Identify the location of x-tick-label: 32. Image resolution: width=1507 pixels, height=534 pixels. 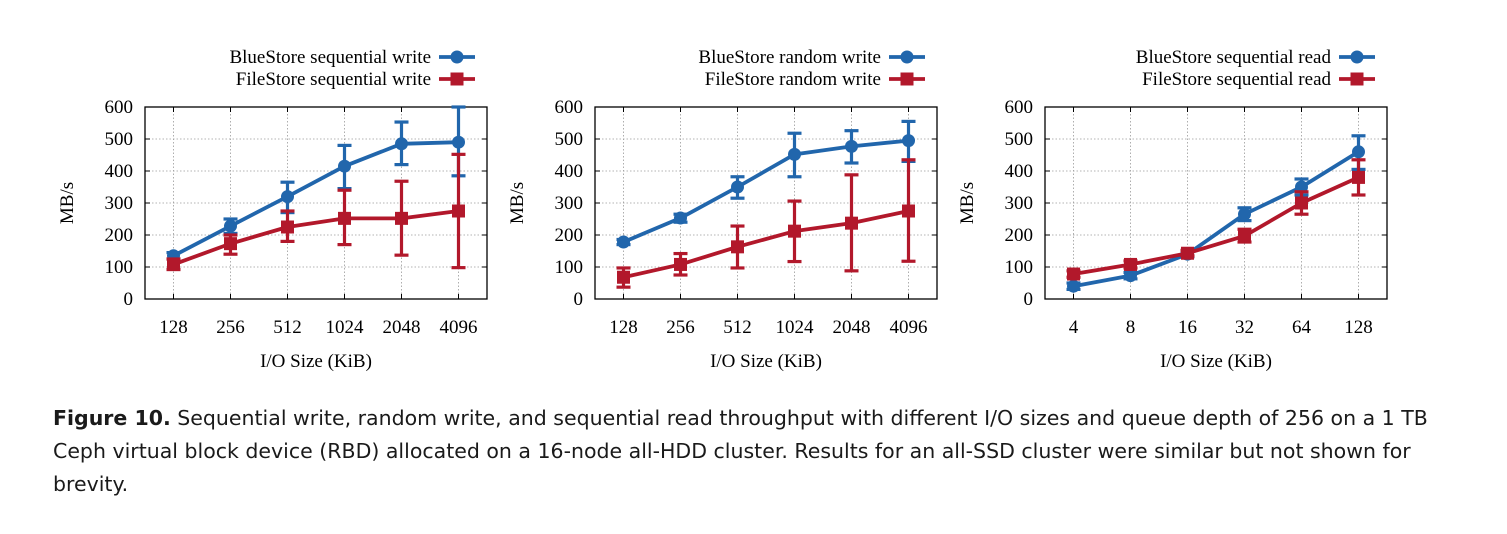
(1244, 327).